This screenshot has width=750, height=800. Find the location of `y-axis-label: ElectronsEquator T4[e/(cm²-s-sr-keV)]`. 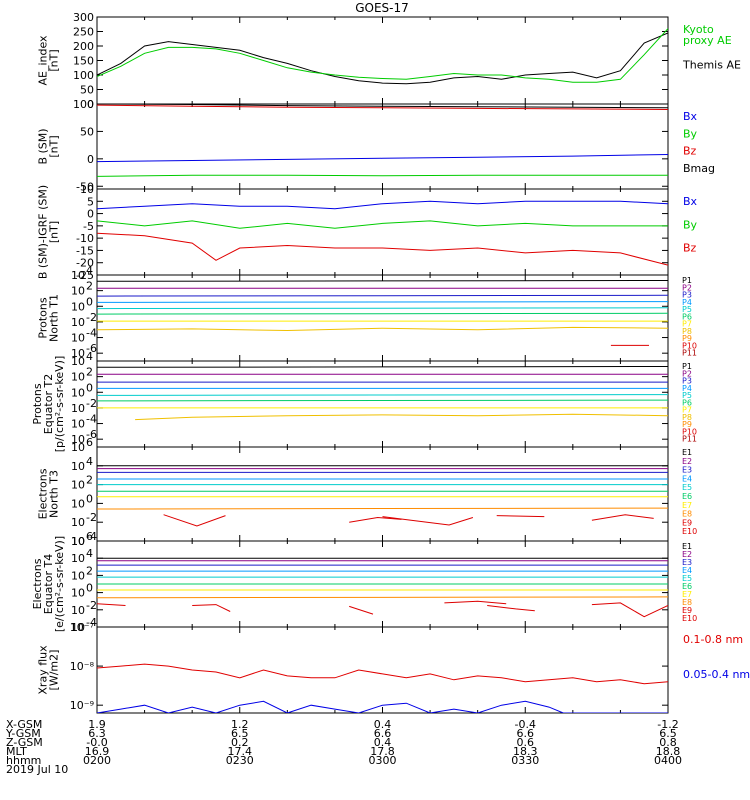

y-axis-label: ElectronsEquator T4[e/(cm²-s-sr-keV)] is located at coordinates (48, 584).